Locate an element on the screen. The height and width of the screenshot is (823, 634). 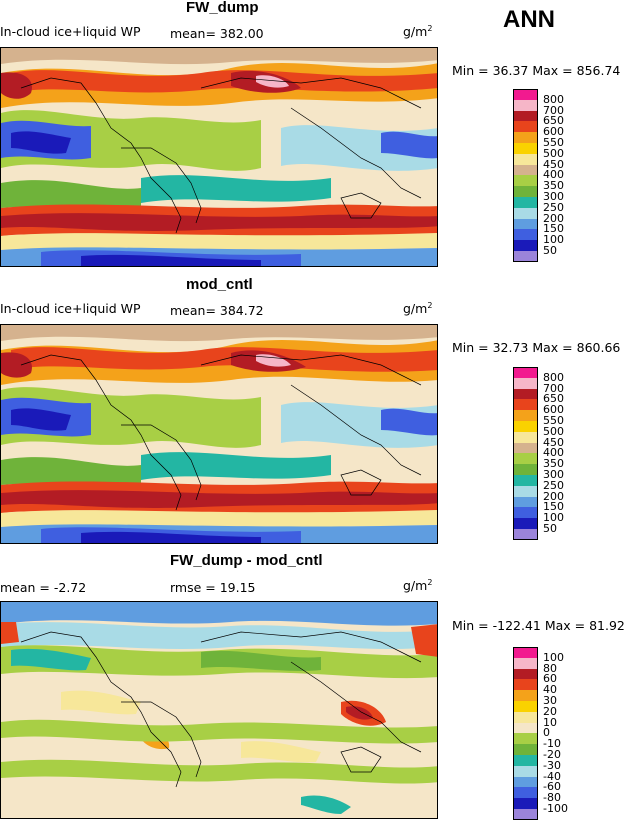
colorbar-tick-label: 20 is located at coordinates (550, 711).